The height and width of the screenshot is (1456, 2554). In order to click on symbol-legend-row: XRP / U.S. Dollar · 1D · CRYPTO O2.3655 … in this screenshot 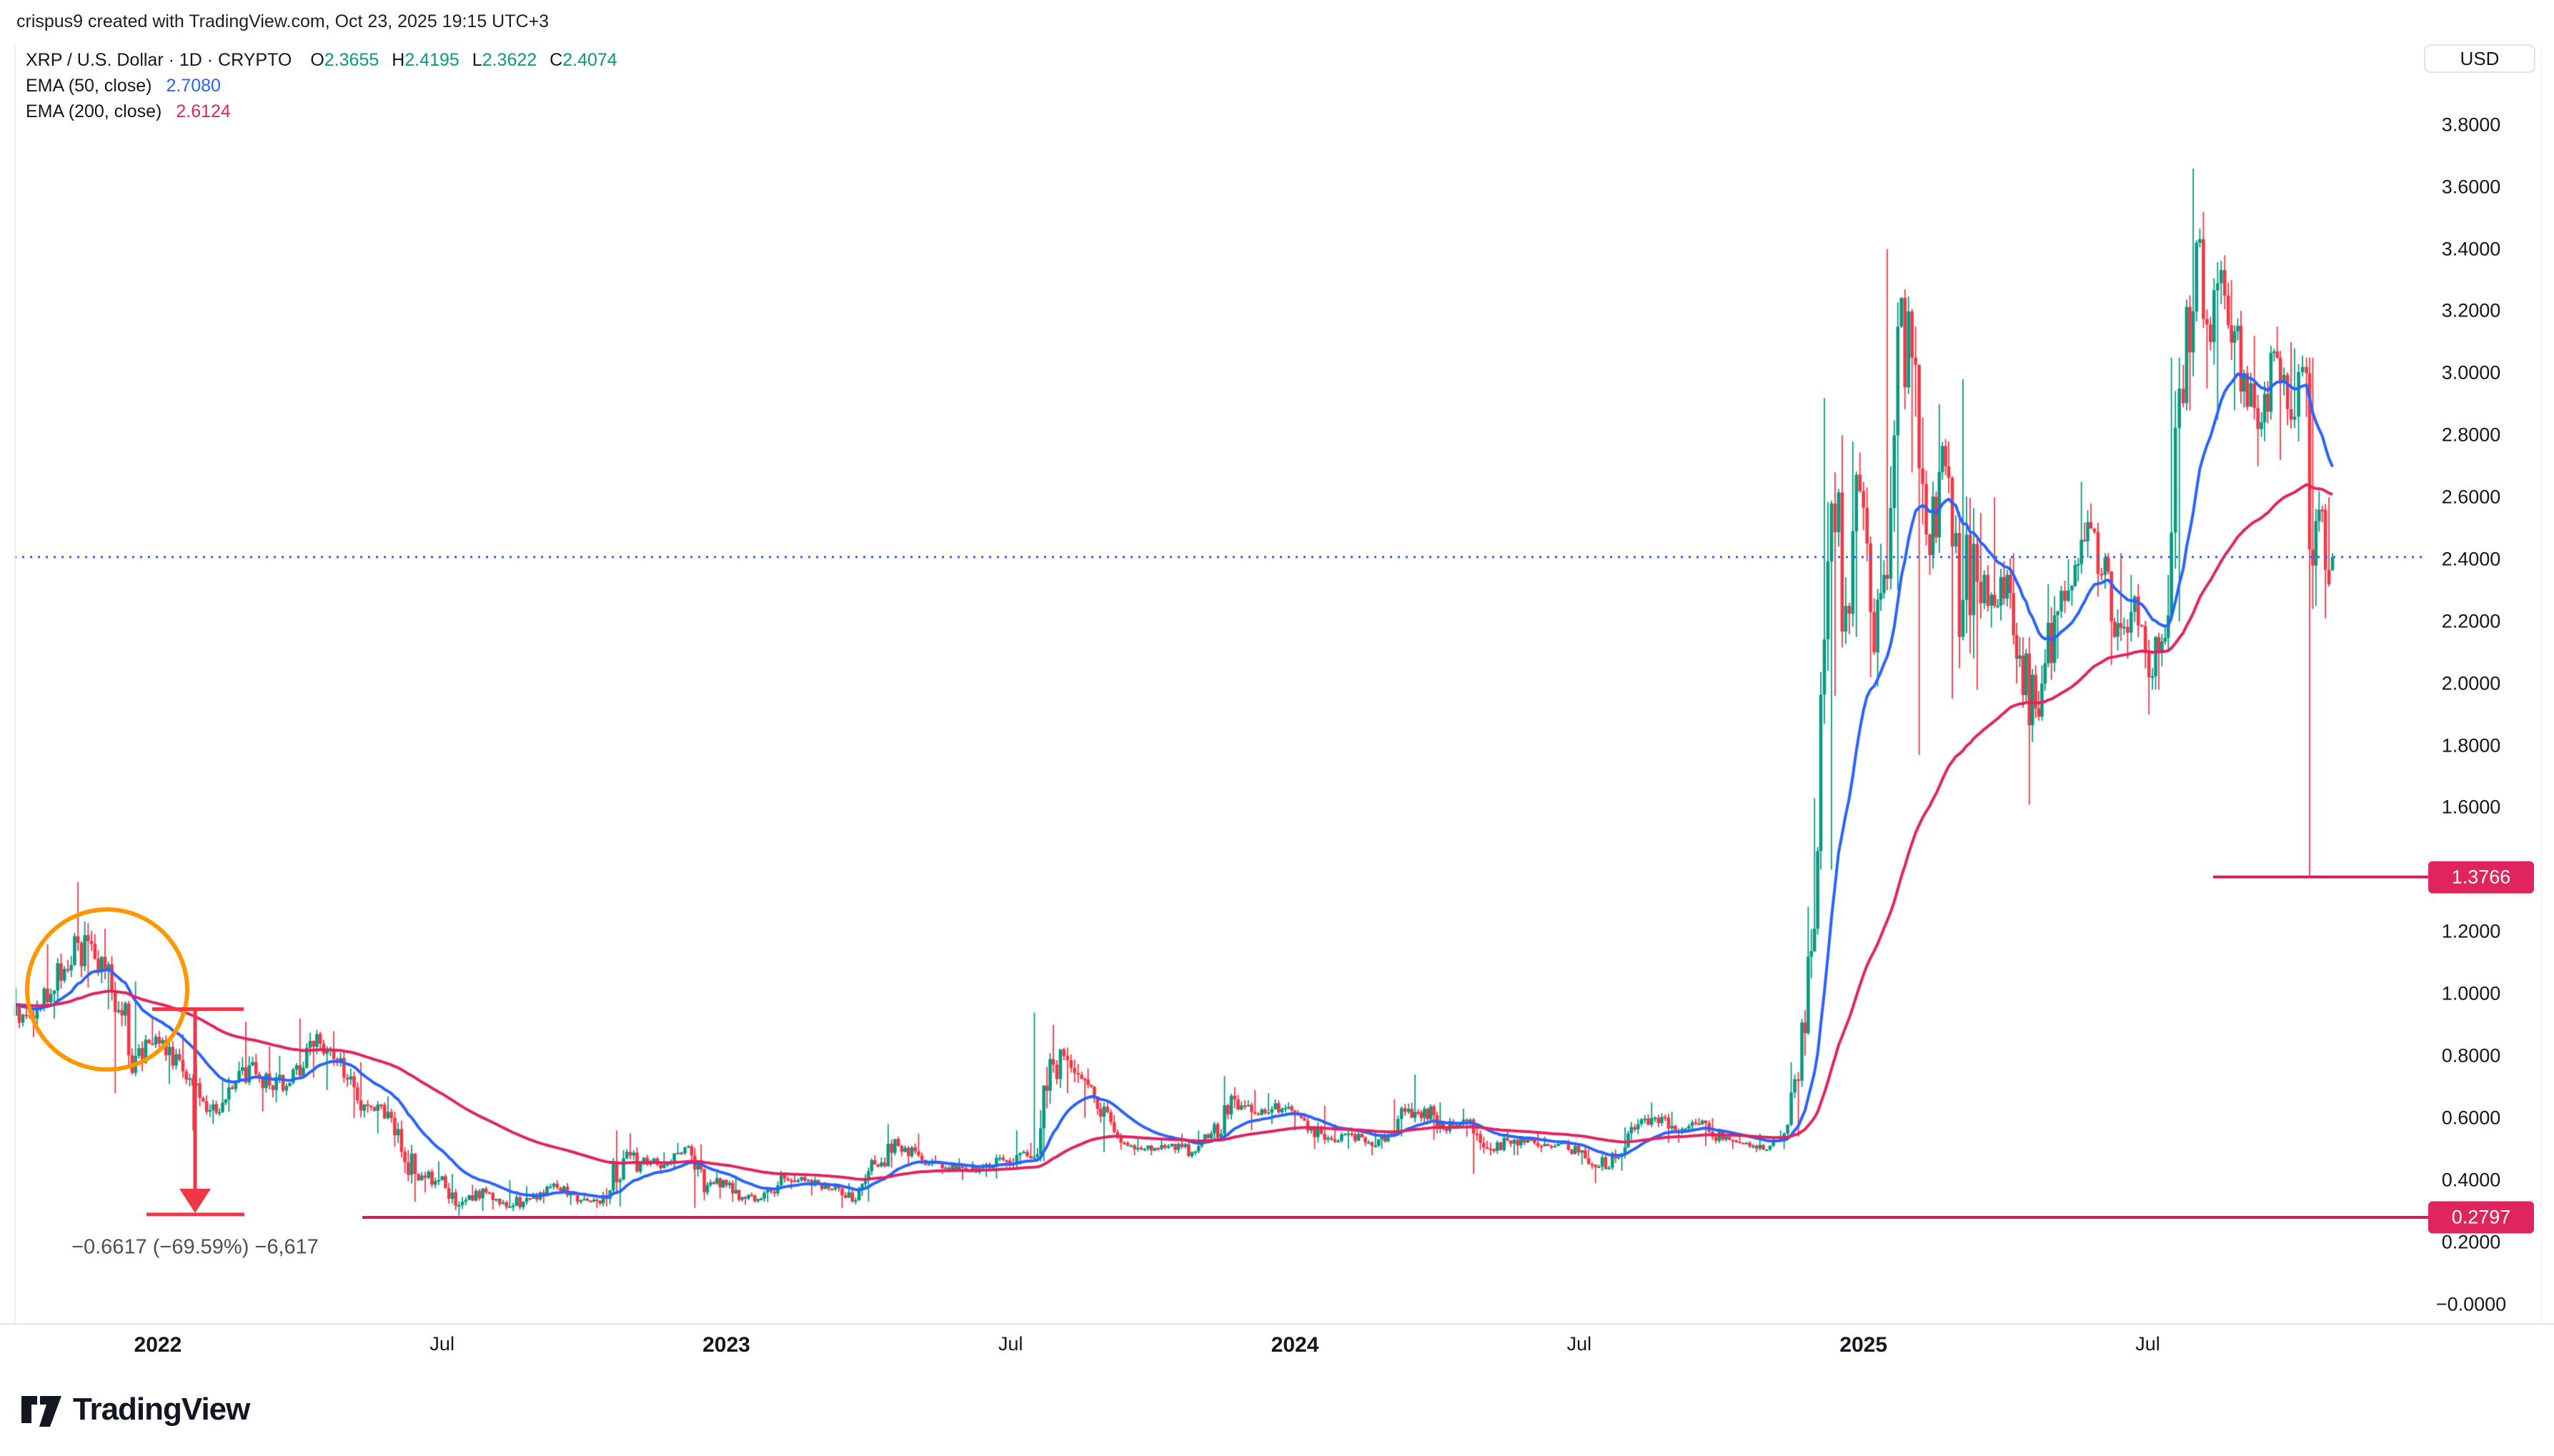, I will do `click(328, 60)`.